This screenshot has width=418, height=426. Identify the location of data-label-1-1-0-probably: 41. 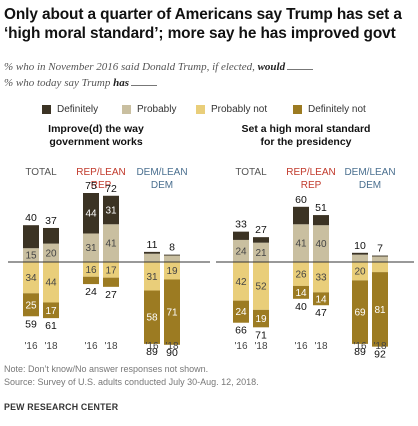
(301, 244).